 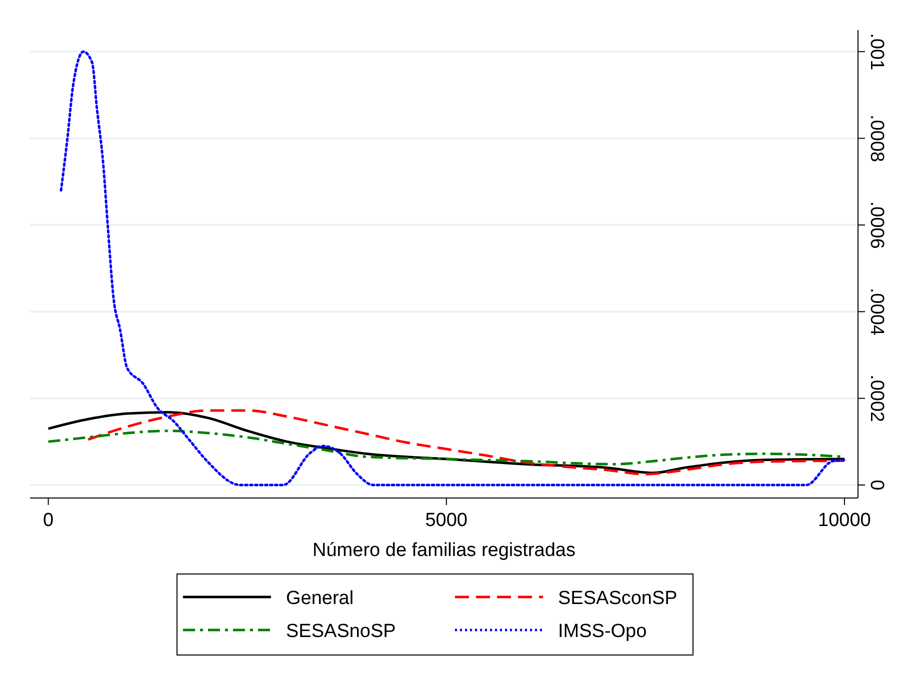 What do you see at coordinates (602, 631) in the screenshot?
I see `legend-label: IMSS-Opo` at bounding box center [602, 631].